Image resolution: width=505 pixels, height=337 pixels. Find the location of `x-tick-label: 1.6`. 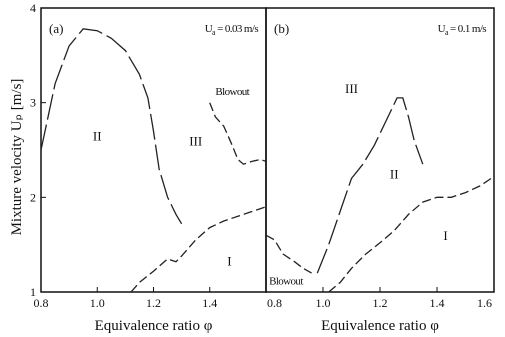

x-tick-label: 1.6 is located at coordinates (484, 303).